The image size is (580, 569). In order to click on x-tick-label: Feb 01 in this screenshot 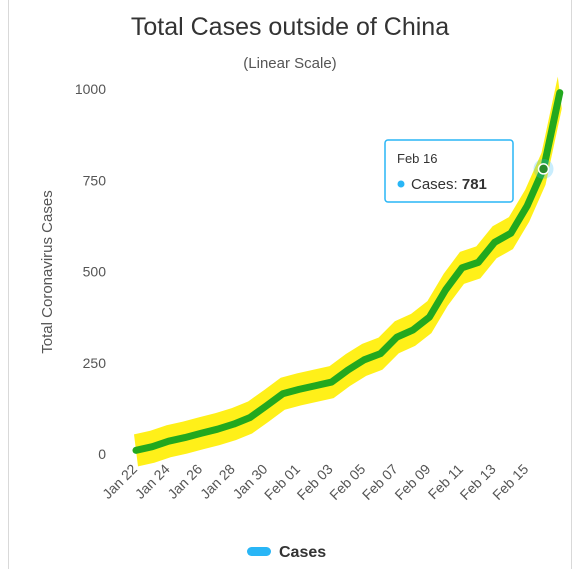, I will do `click(282, 482)`.